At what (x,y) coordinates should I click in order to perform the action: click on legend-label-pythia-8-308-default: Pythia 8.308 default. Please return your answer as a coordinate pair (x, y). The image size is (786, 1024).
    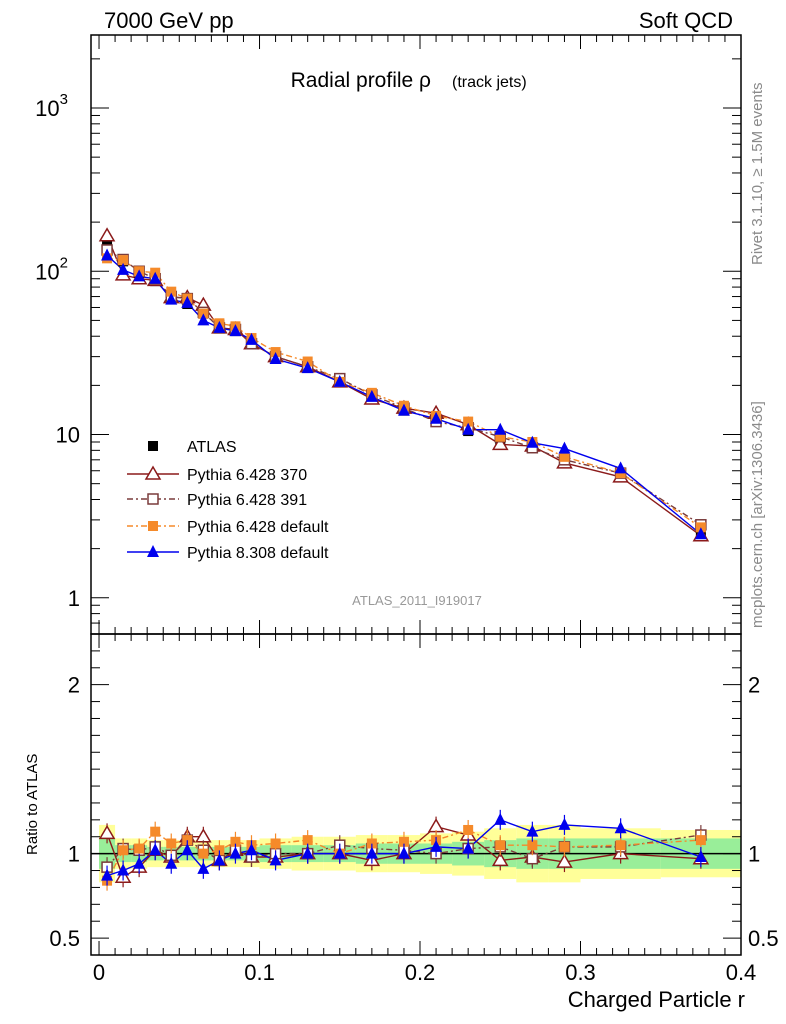
    Looking at the image, I should click on (258, 553).